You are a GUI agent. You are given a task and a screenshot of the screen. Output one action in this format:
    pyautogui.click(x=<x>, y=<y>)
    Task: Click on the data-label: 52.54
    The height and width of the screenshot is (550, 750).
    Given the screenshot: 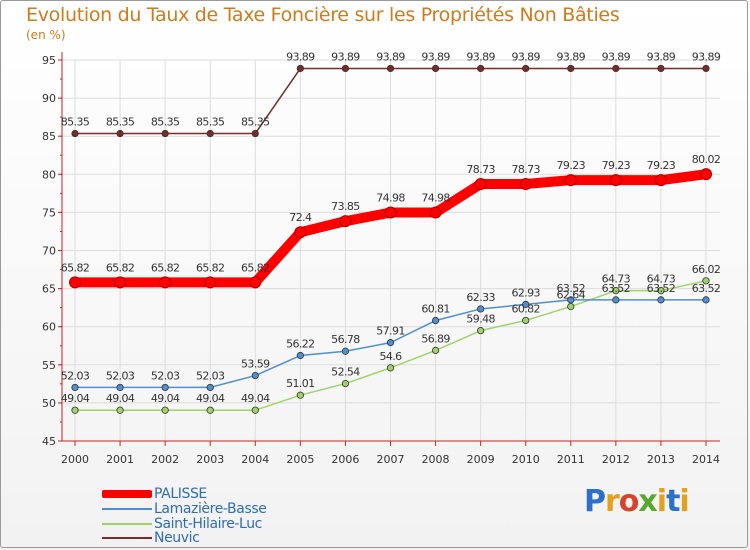 What is the action you would take?
    pyautogui.click(x=345, y=372)
    